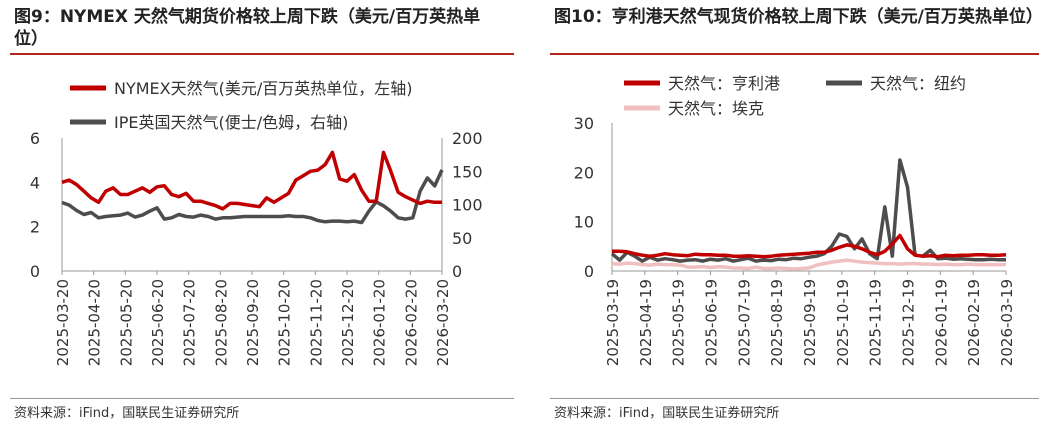  I want to click on x-tick-label: 2026-02-19, so click(974, 322).